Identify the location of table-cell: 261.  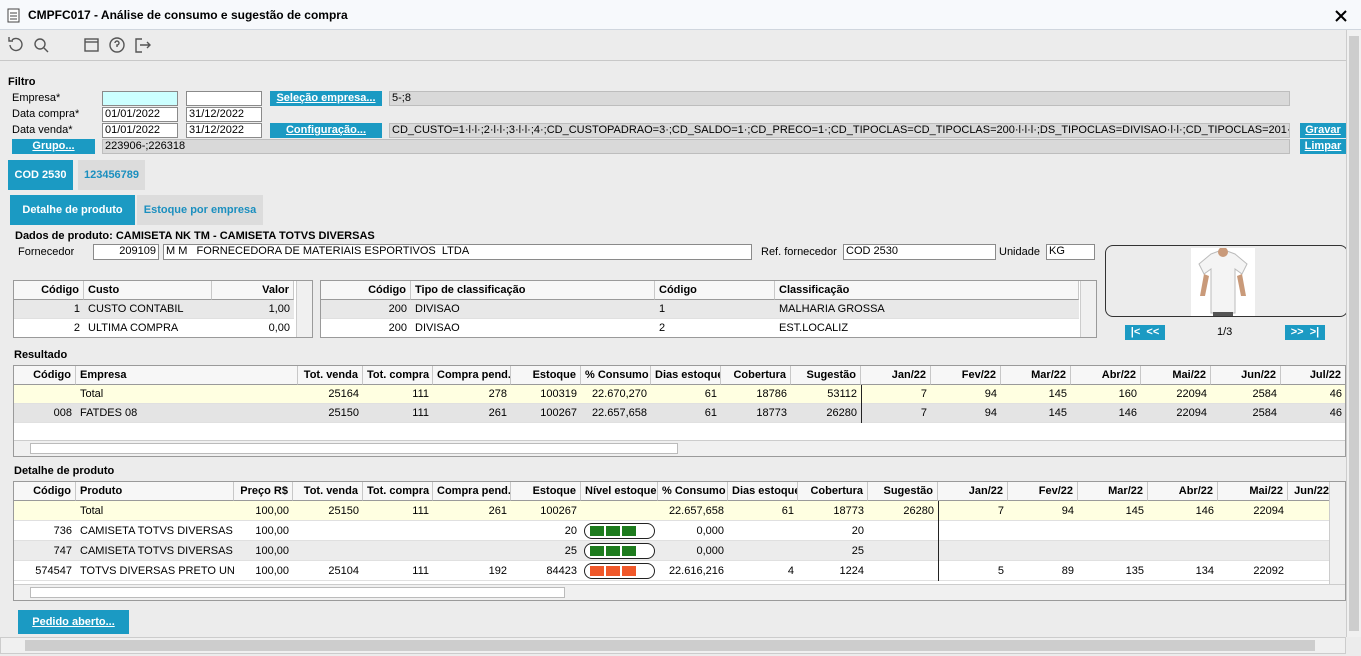
(497, 413).